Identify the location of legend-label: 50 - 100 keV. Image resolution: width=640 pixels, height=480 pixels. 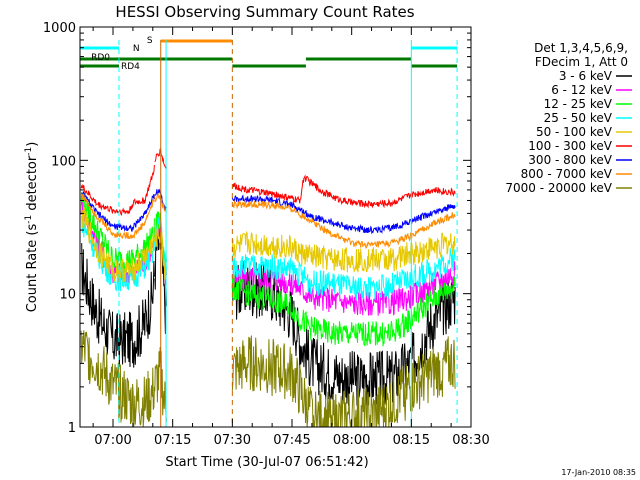
(574, 132).